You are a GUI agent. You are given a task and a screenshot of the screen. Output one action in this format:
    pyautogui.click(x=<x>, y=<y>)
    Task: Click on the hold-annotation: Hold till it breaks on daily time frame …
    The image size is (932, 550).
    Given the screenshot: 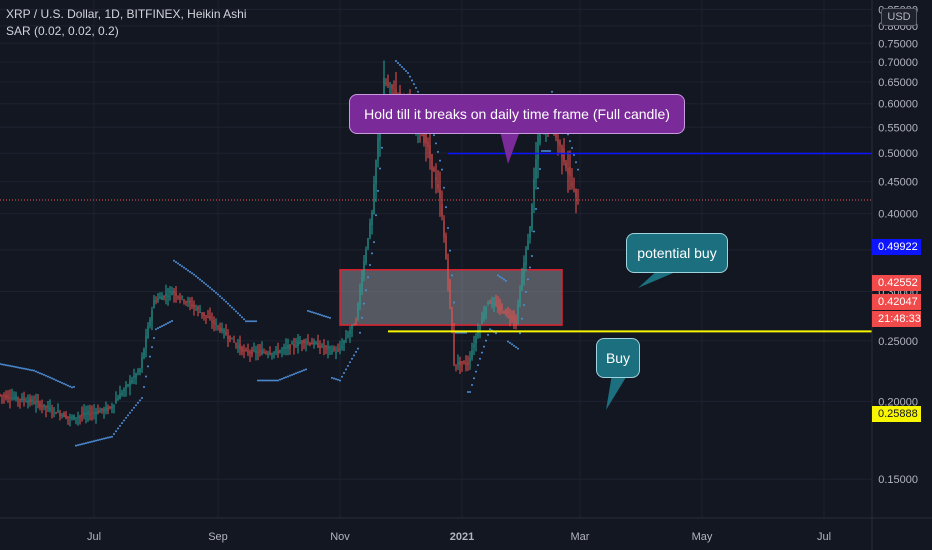 What is the action you would take?
    pyautogui.click(x=517, y=114)
    